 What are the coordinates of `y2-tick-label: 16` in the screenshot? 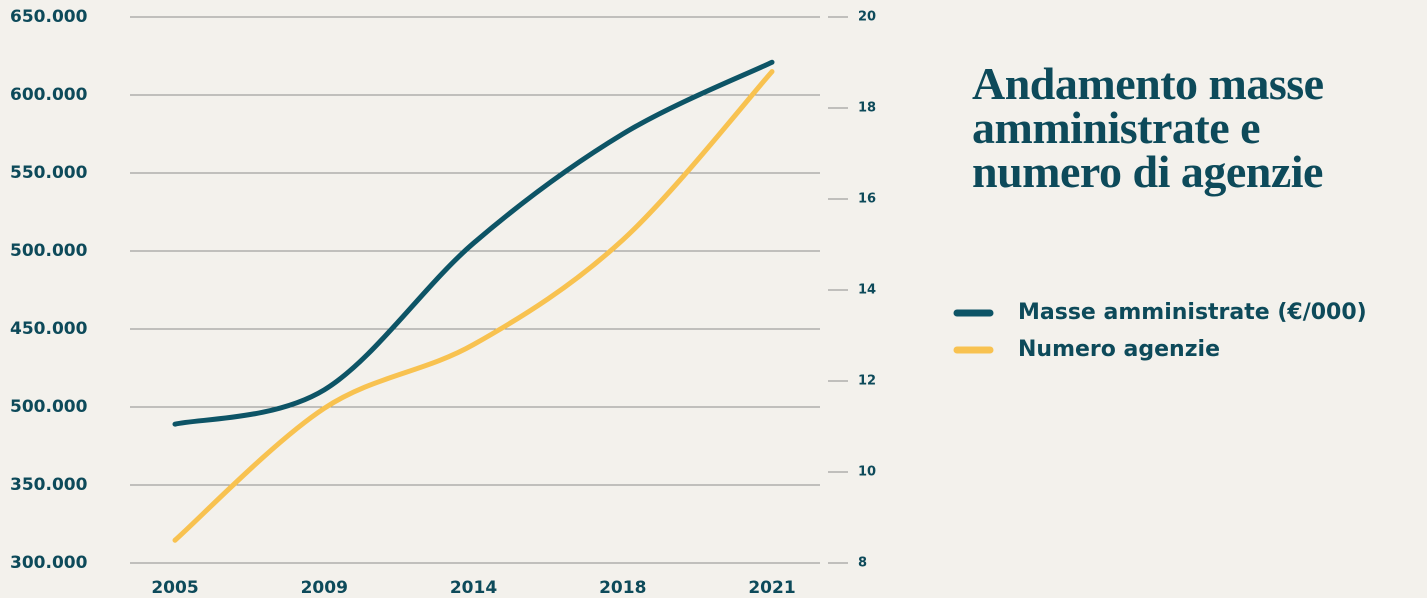 It's located at (867, 199).